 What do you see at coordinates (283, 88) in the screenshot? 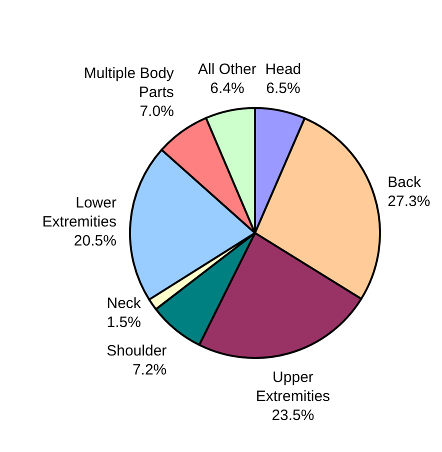
I see `data-label: 6.5%` at bounding box center [283, 88].